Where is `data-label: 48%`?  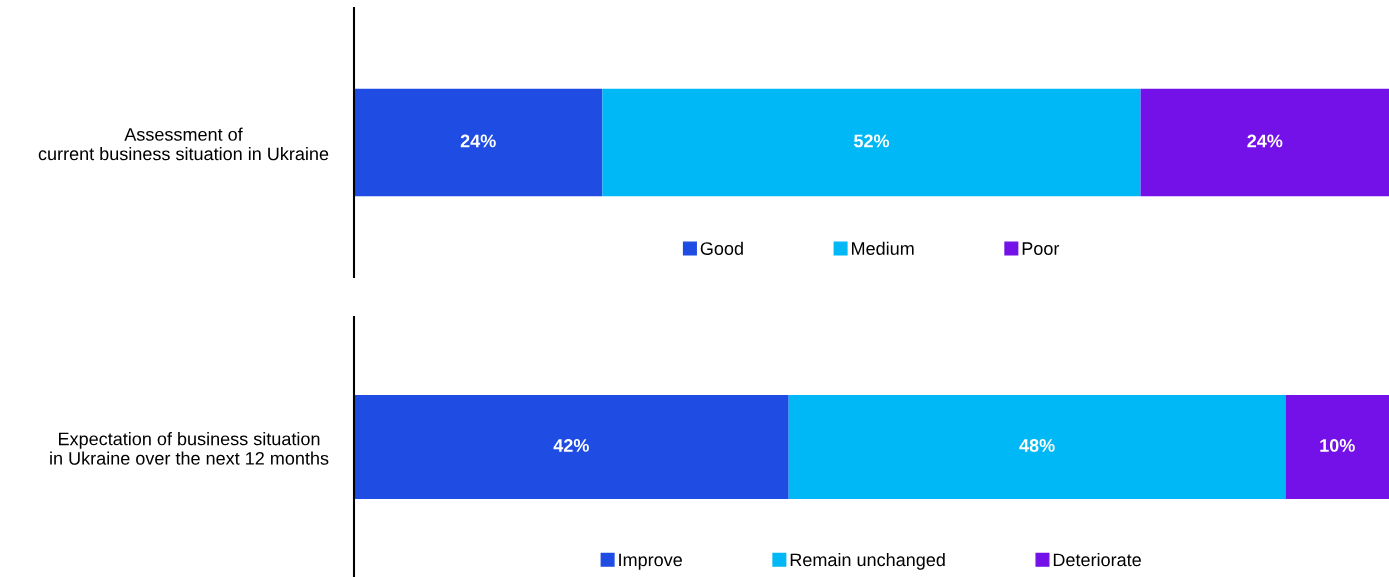
data-label: 48% is located at coordinates (1037, 445).